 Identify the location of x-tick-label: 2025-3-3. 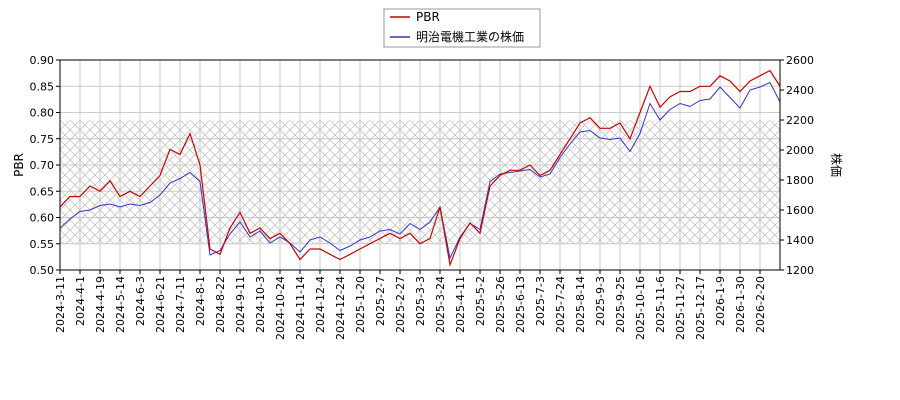
(420, 301).